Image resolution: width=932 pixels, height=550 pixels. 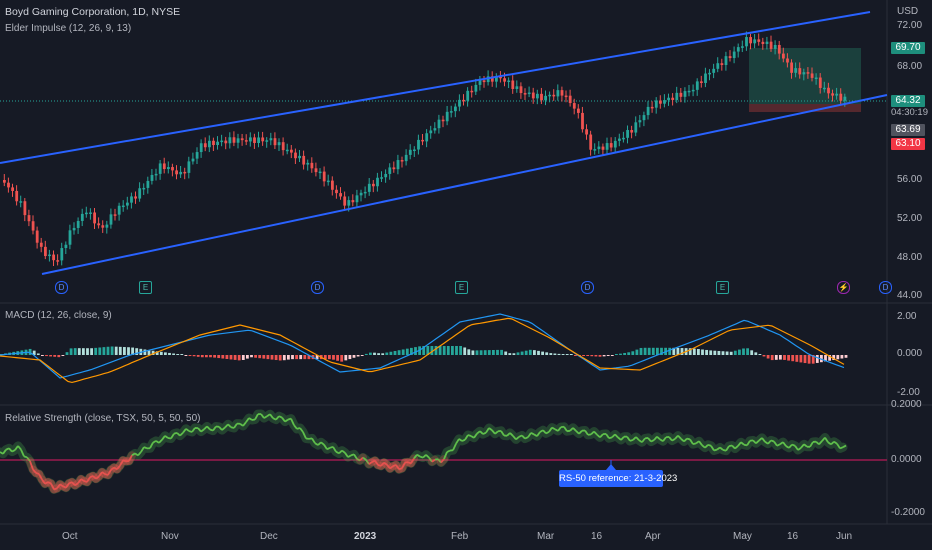 I want to click on time-label: Dec, so click(x=269, y=536).